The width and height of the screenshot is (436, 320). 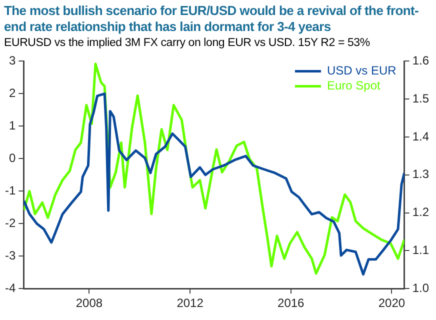 What do you see at coordinates (10, 190) in the screenshot?
I see `y-tick-label: -1` at bounding box center [10, 190].